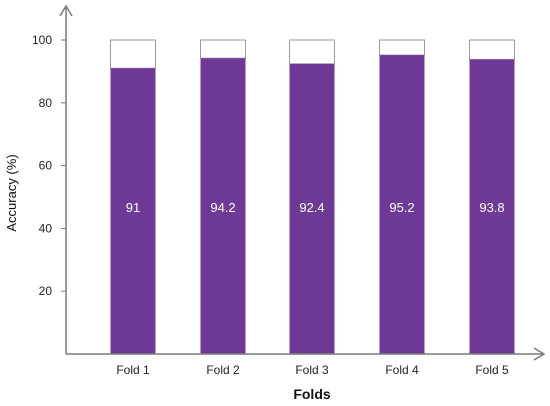 This screenshot has height=406, width=550. Describe the element at coordinates (312, 394) in the screenshot. I see `x-axis-title: Folds` at that location.